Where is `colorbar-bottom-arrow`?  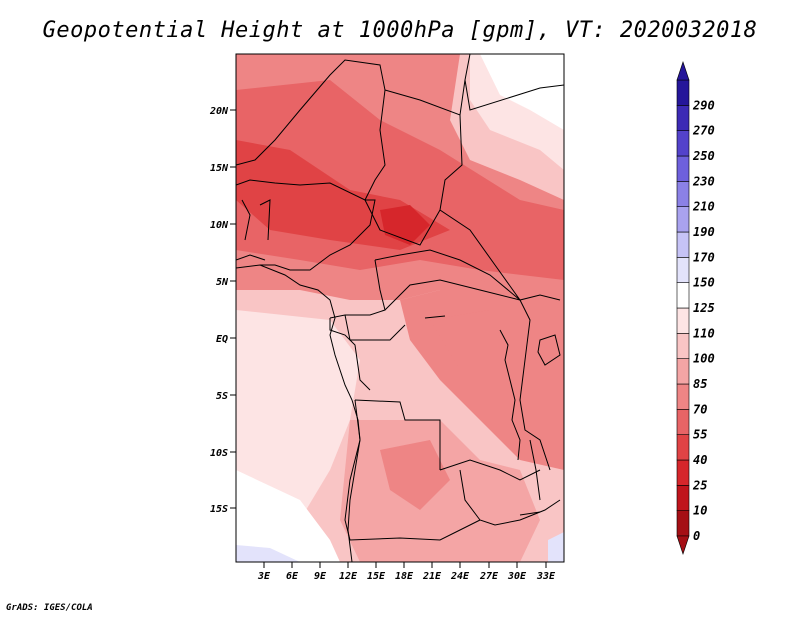 colorbar-bottom-arrow is located at coordinates (683, 545).